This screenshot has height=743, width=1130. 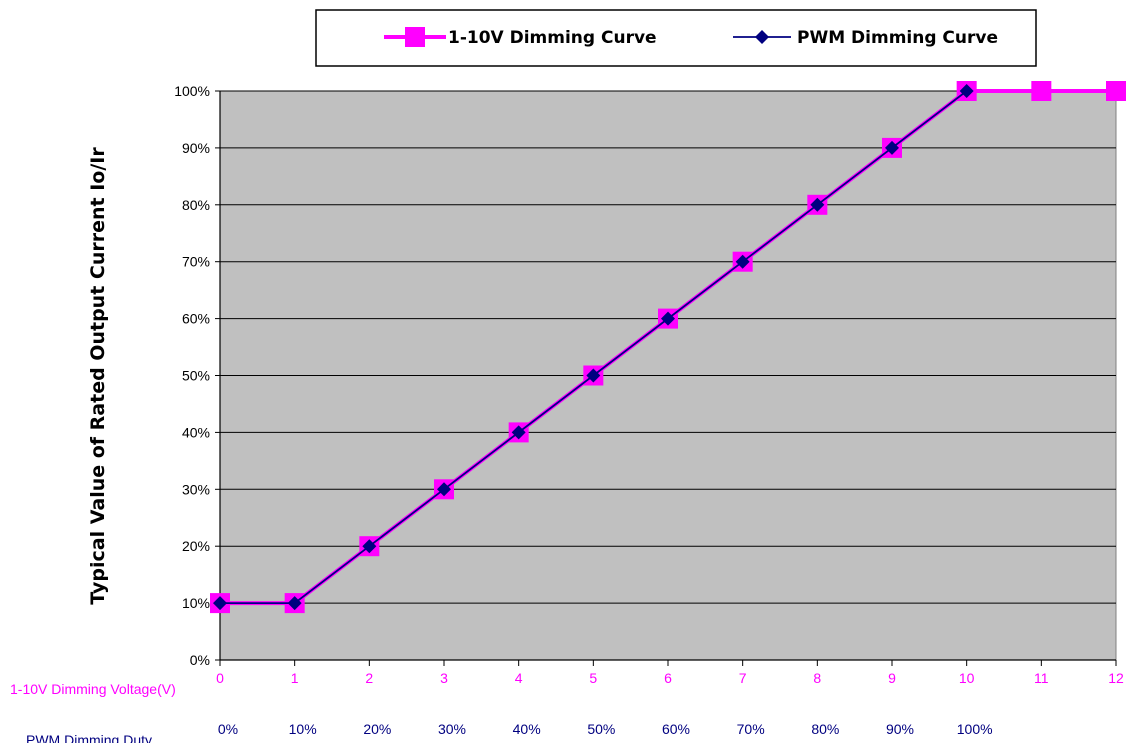 I want to click on x-tick-label: 50%, so click(x=601, y=729).